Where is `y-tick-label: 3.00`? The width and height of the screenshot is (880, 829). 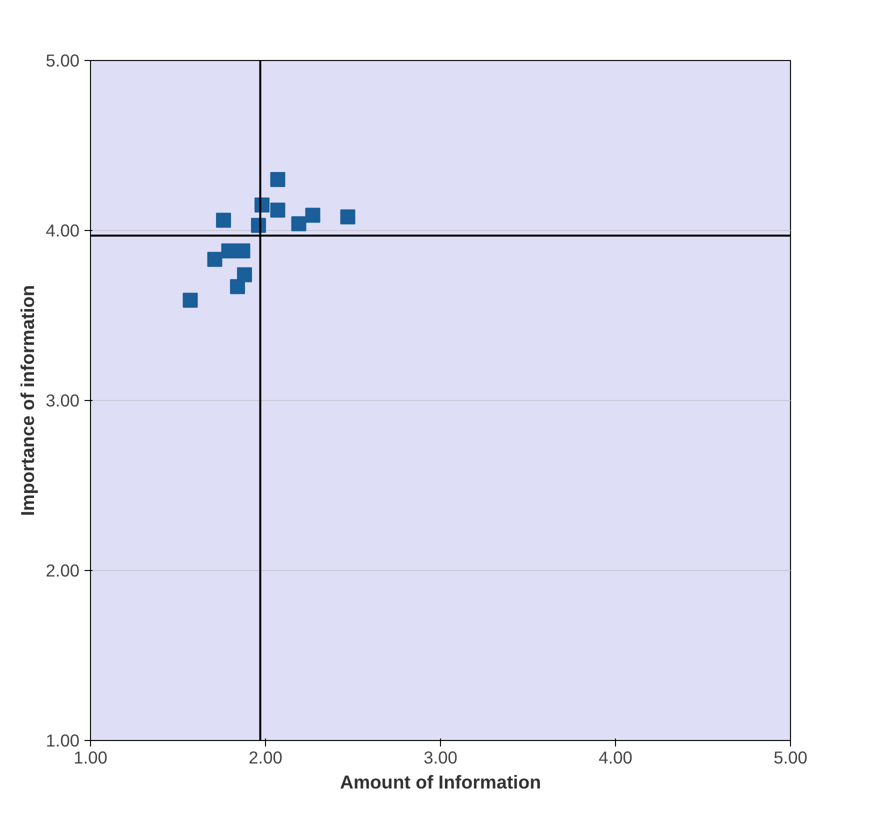 y-tick-label: 3.00 is located at coordinates (63, 400).